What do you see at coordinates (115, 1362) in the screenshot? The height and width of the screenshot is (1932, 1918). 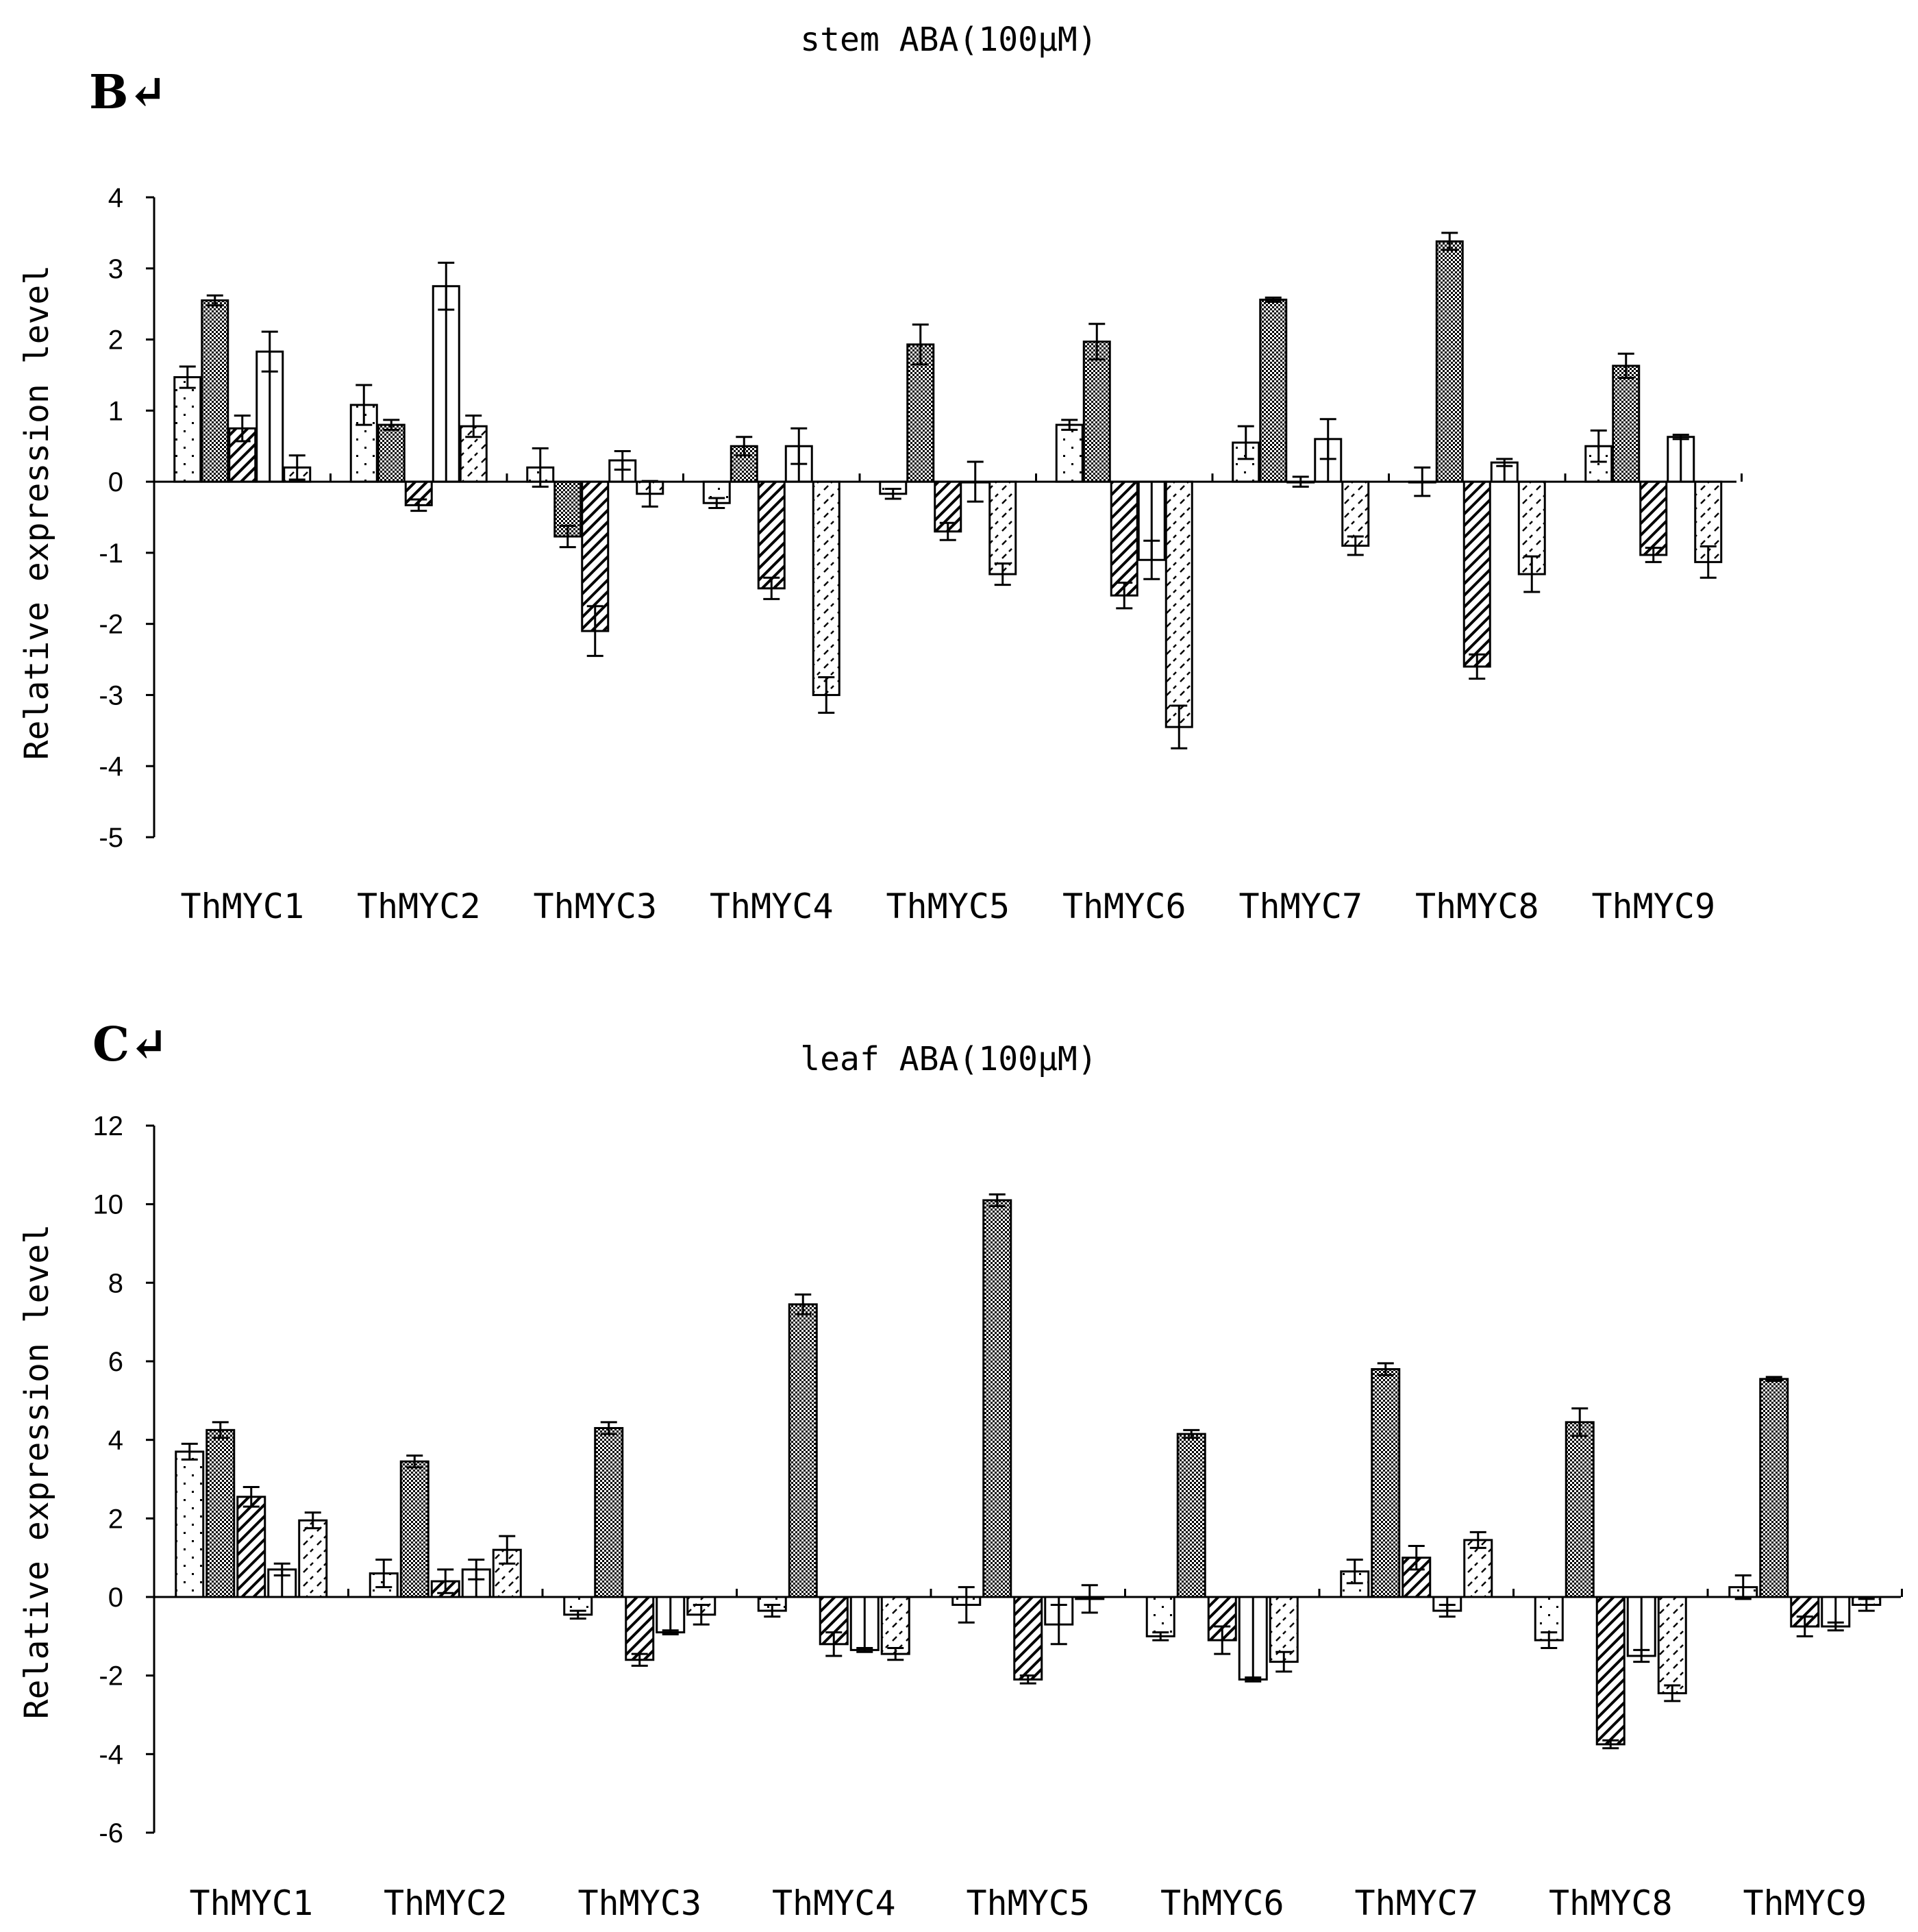 I see `y-tick-label: 6` at bounding box center [115, 1362].